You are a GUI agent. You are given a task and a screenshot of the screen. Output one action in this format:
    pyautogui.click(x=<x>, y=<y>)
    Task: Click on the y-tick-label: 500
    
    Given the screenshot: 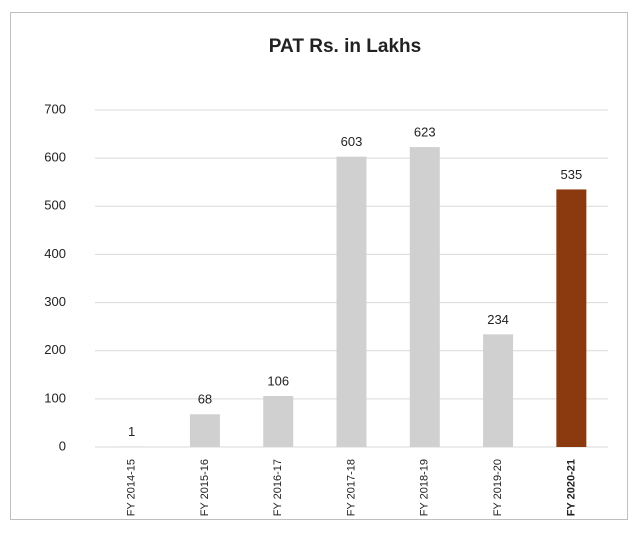 What is the action you would take?
    pyautogui.click(x=55, y=205)
    